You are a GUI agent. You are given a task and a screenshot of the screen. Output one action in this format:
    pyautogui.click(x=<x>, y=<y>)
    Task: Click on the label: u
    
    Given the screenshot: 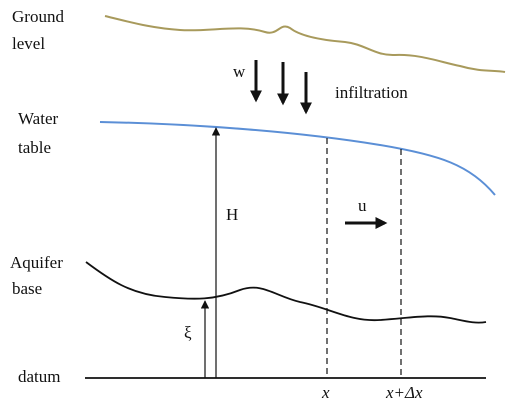 What is the action you would take?
    pyautogui.click(x=362, y=205)
    